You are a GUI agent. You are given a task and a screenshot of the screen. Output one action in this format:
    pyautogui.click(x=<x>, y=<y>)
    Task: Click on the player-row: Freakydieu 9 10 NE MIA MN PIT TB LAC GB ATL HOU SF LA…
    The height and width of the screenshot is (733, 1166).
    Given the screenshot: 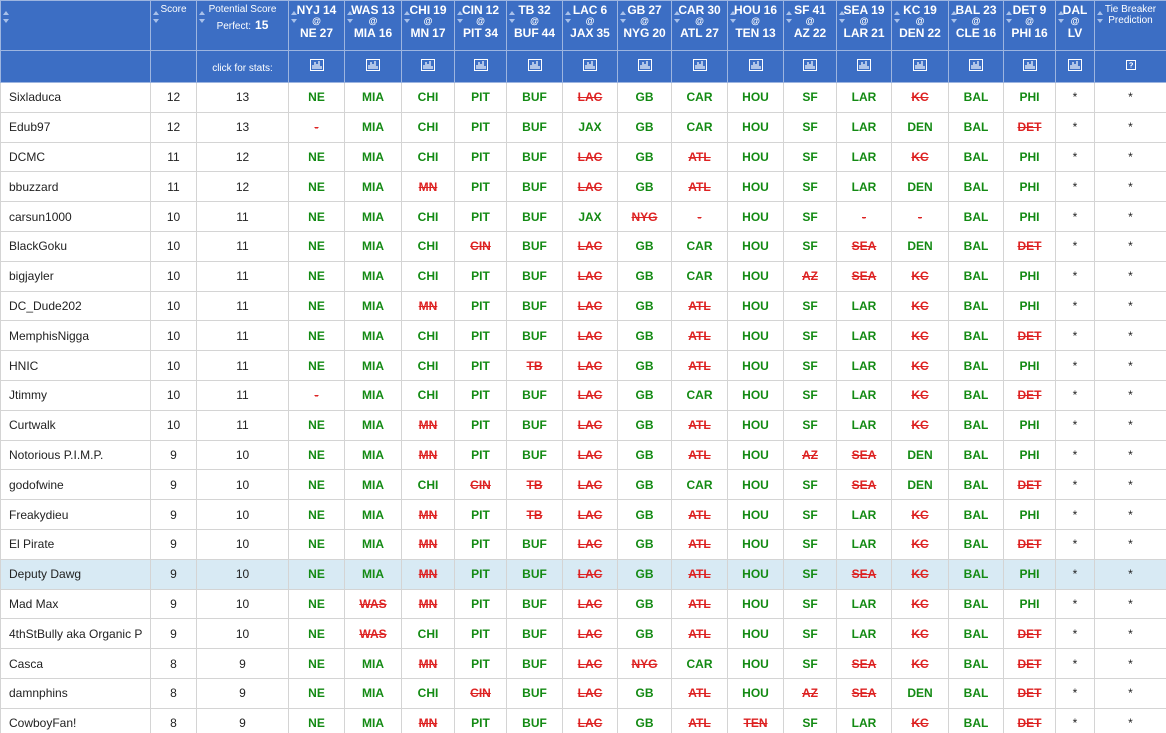 What is the action you would take?
    pyautogui.click(x=583, y=514)
    